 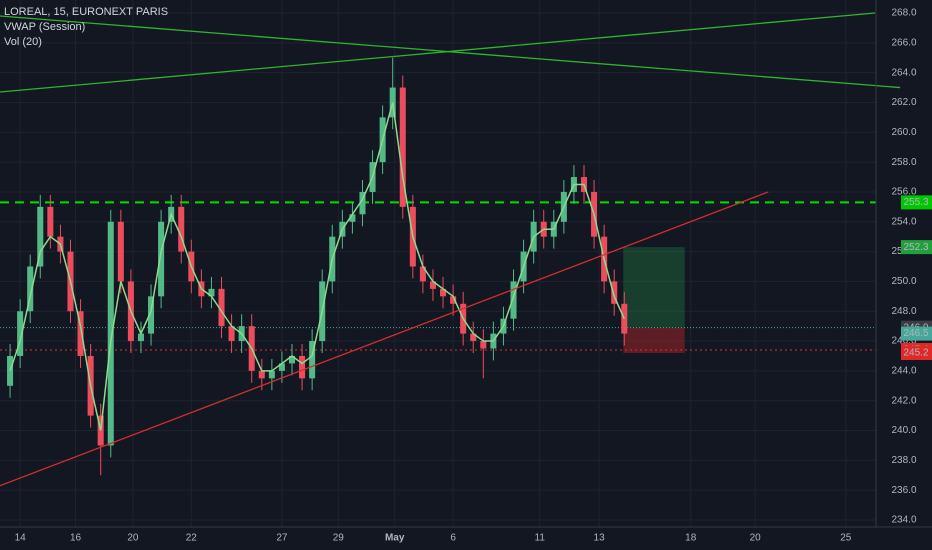 I want to click on y-tick-label: 244.0, so click(x=903, y=371).